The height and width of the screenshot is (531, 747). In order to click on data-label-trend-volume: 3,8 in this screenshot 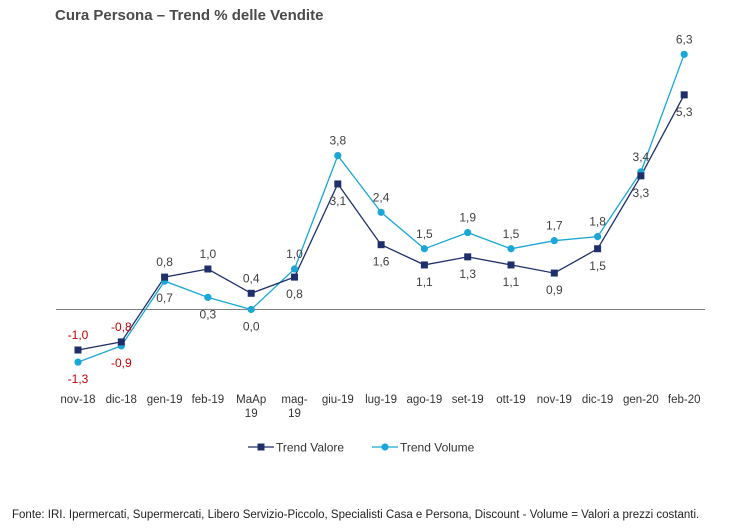, I will do `click(337, 141)`.